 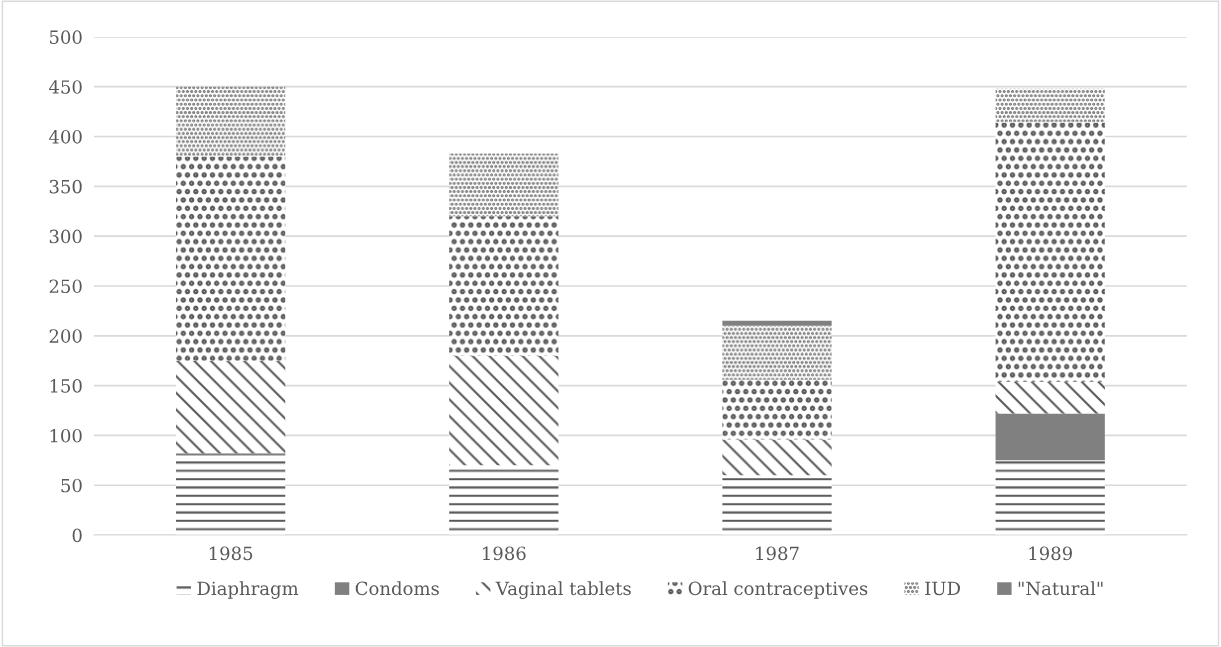 What do you see at coordinates (65, 236) in the screenshot?
I see `y-tick-label: 300` at bounding box center [65, 236].